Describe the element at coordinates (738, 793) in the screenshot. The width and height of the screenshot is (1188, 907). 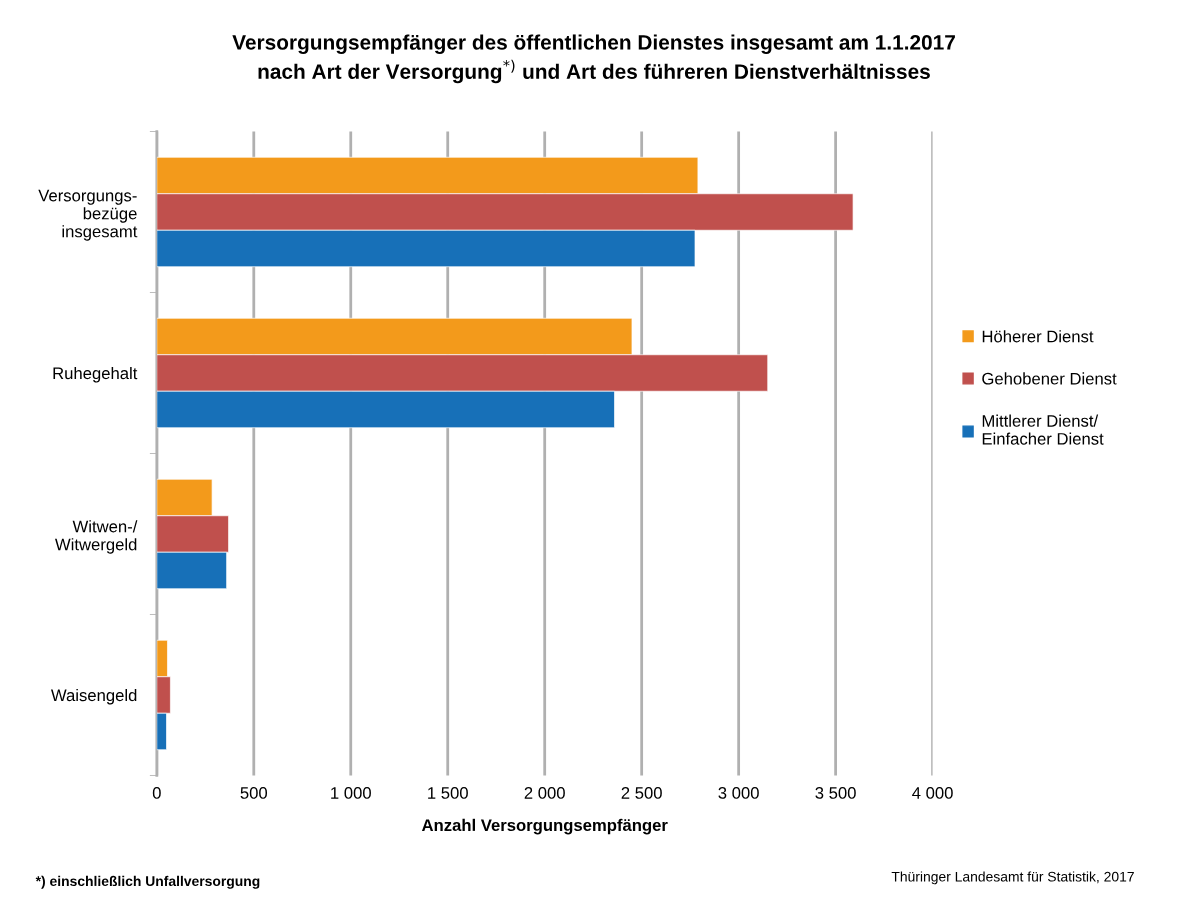
I see `x-tick-label: 3 000` at that location.